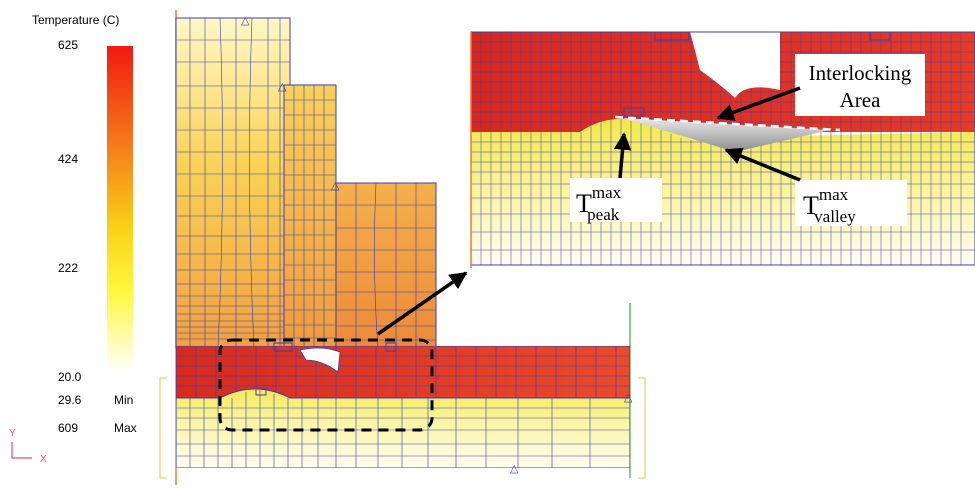  Describe the element at coordinates (75, 20) in the screenshot. I see `legend-title: Temperature (C)` at that location.